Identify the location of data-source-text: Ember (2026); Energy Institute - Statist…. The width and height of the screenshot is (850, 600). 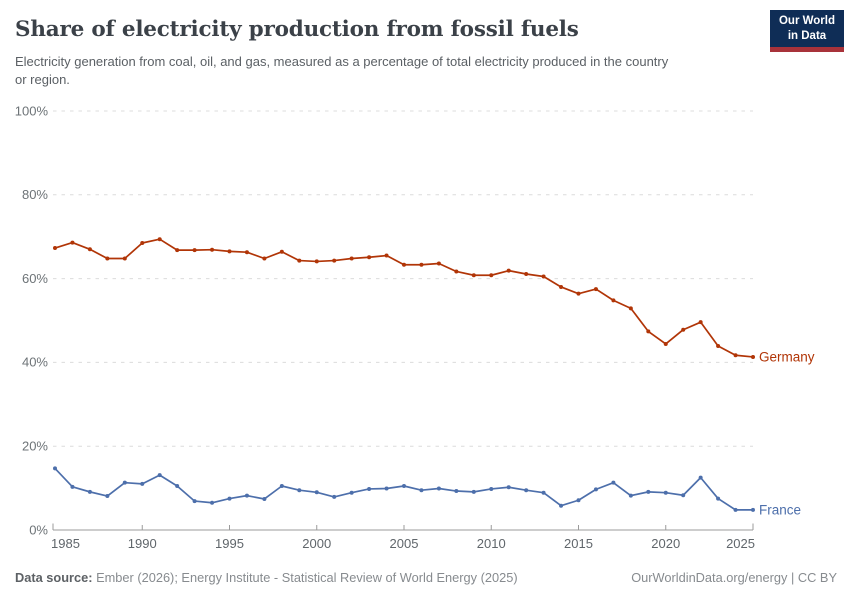
(305, 577).